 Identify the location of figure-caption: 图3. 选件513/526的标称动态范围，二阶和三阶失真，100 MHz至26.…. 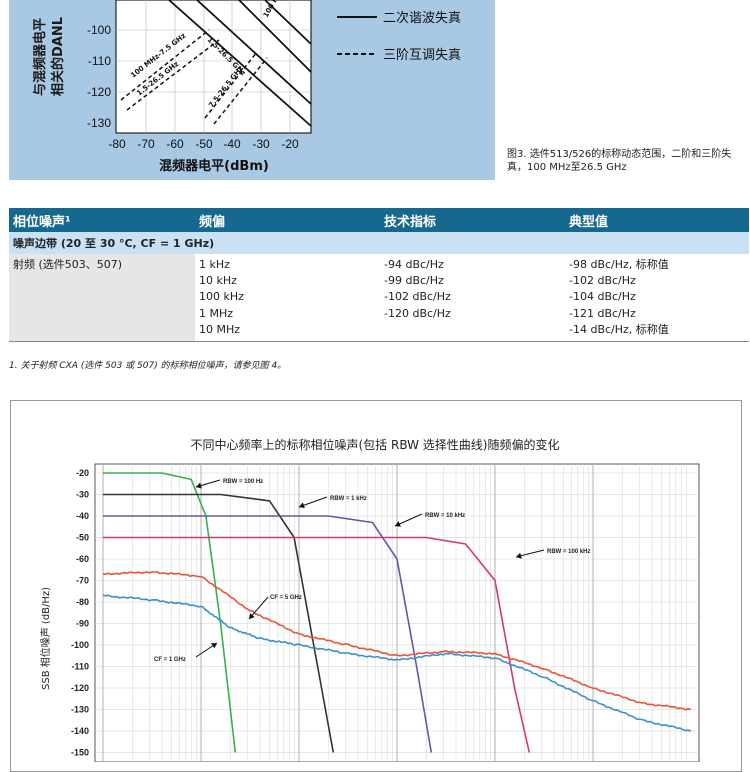
(619, 161).